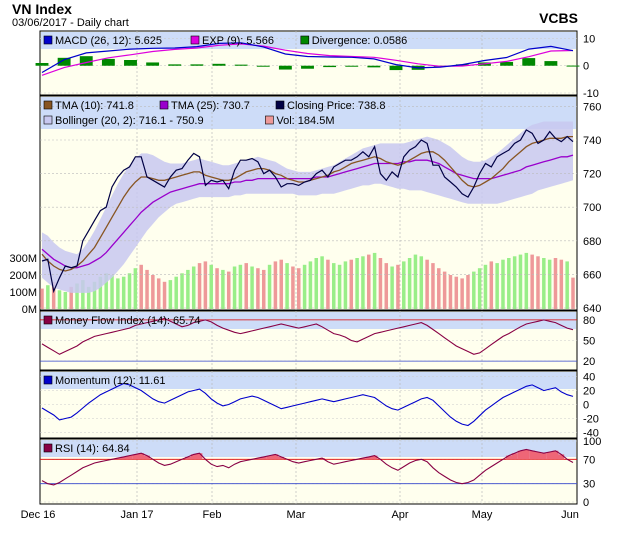 Image resolution: width=620 pixels, height=535 pixels. I want to click on mfi-y-tick: 20, so click(589, 362).